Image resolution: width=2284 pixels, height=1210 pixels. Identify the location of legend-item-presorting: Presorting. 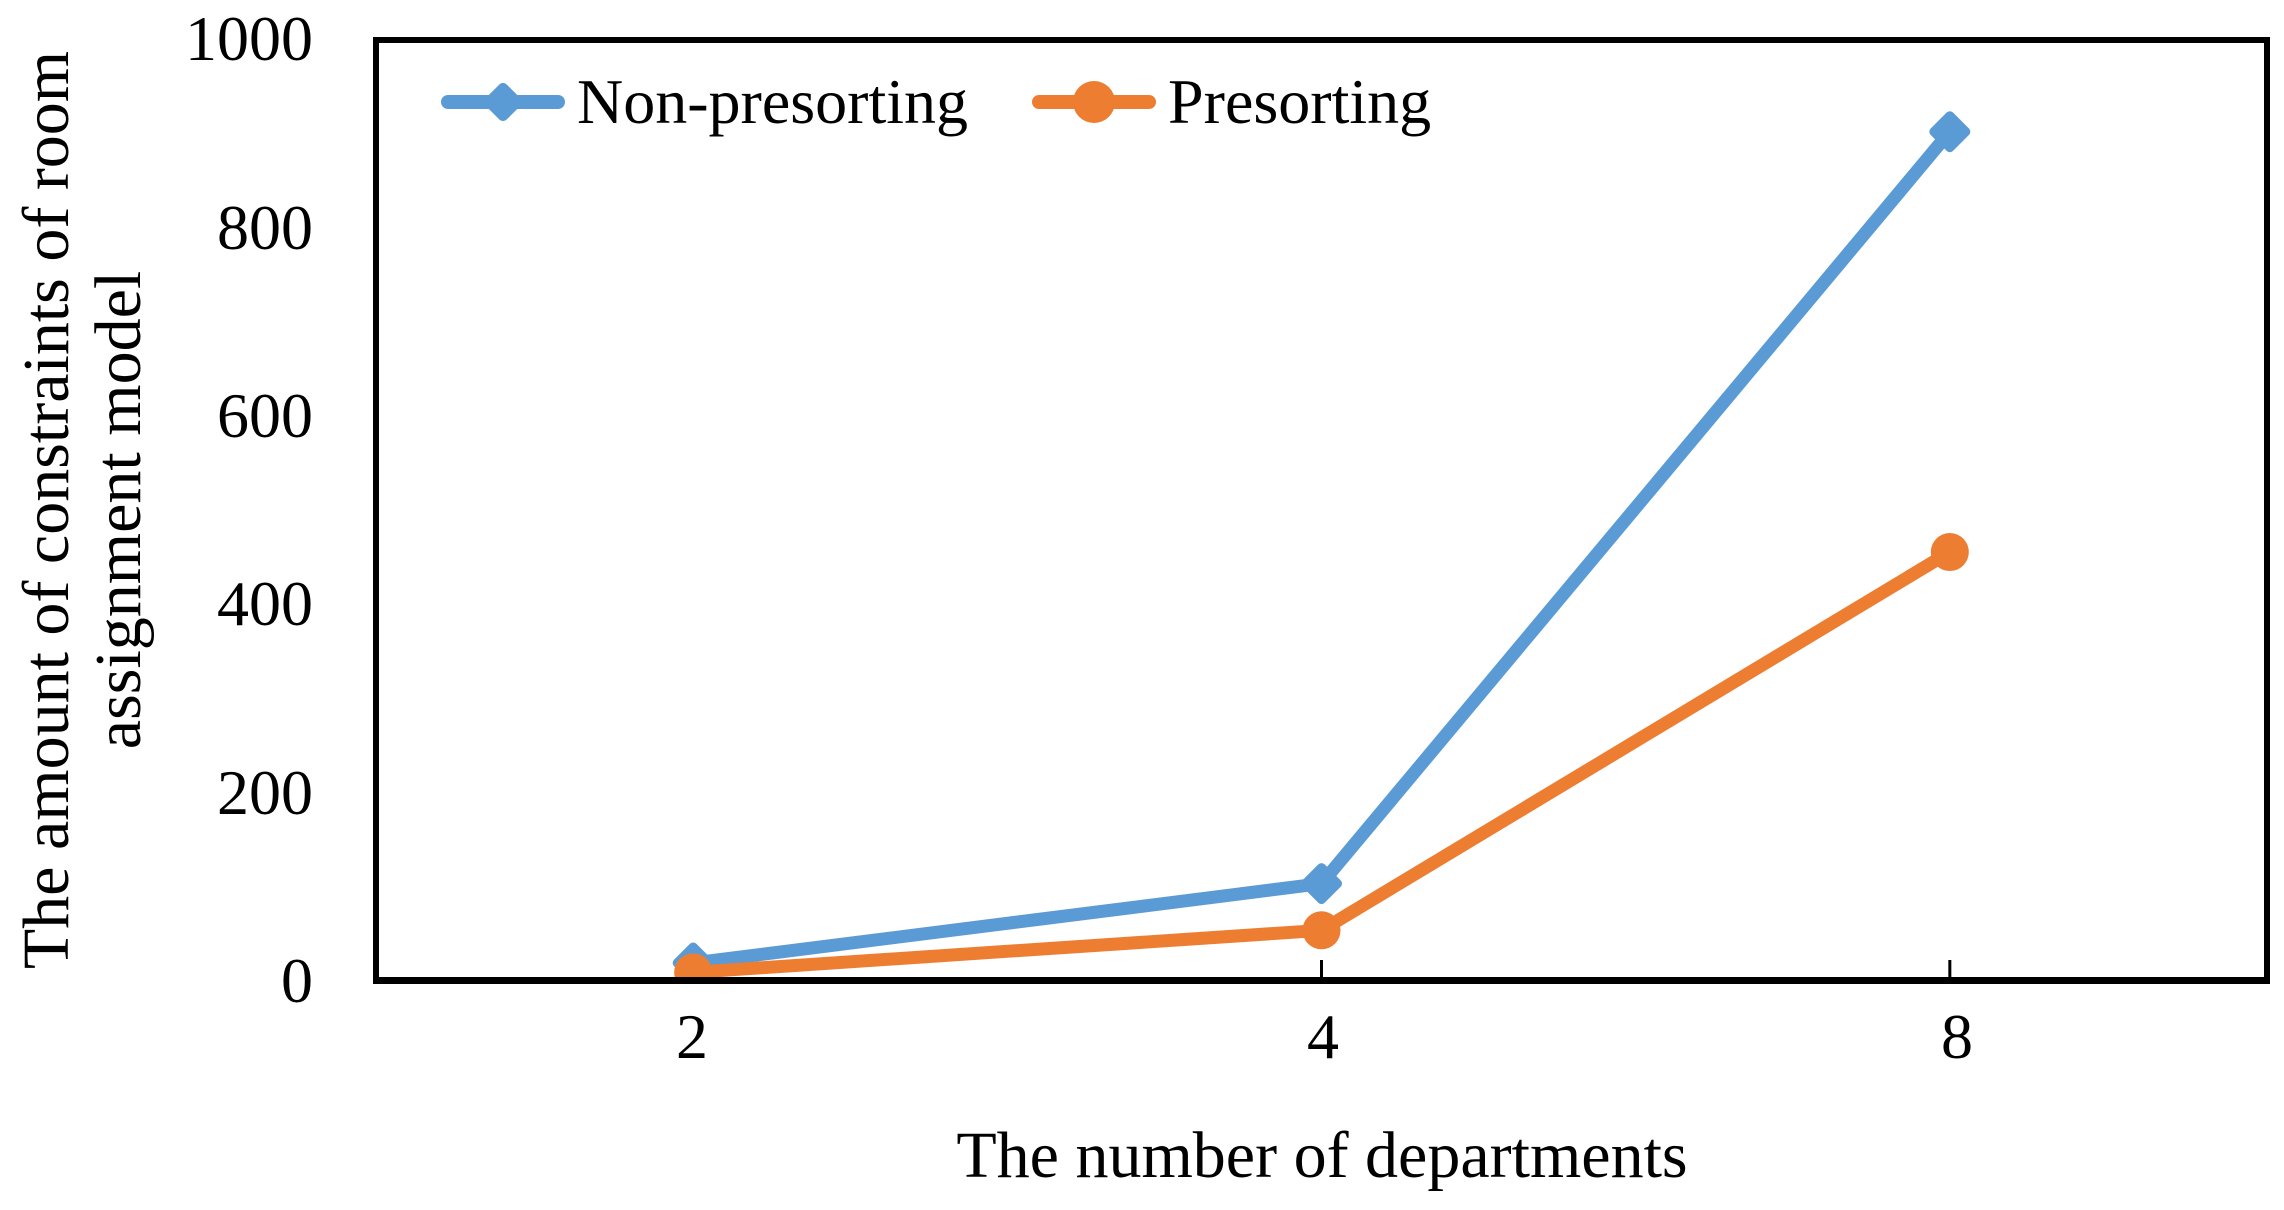
(1231, 102).